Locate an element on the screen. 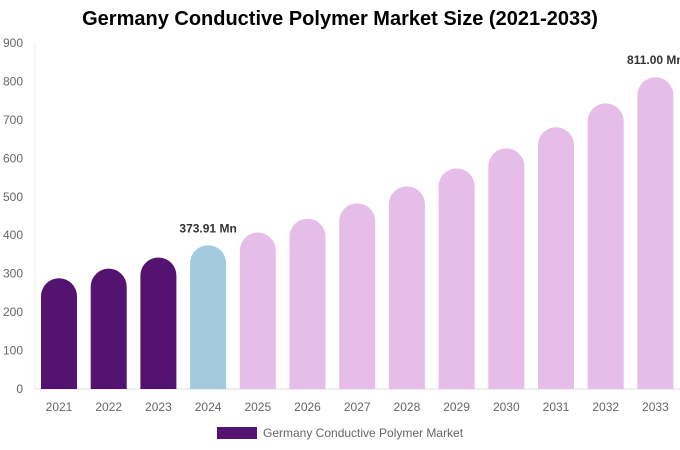 The height and width of the screenshot is (450, 680). x-tick-label: 2025 is located at coordinates (257, 407).